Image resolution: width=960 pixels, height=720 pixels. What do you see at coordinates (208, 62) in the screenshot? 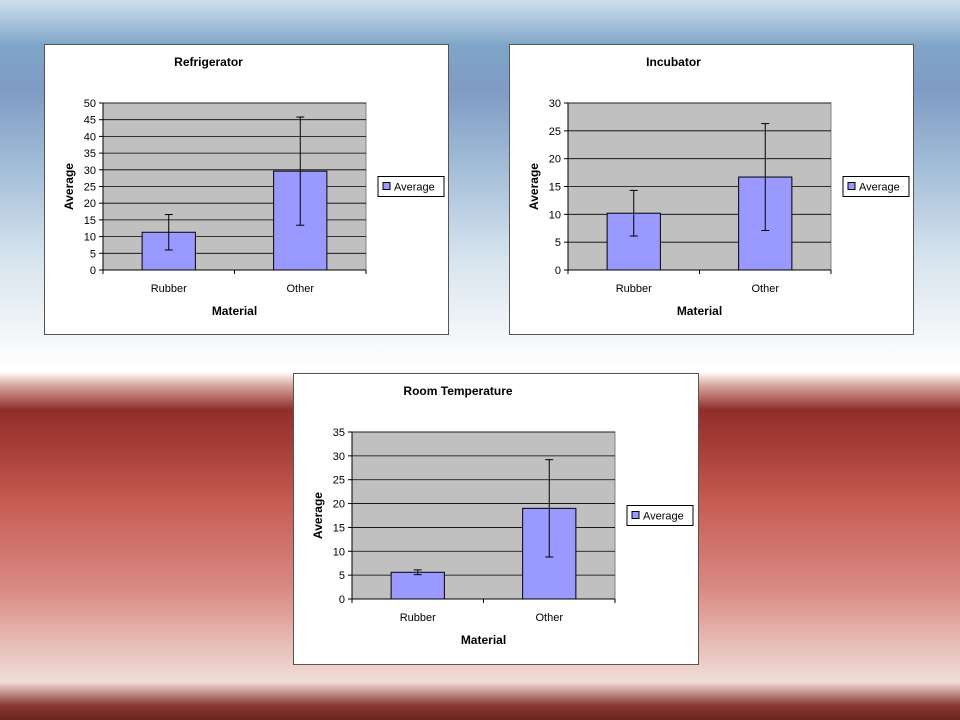
I see `chart-title: Refrigerator` at bounding box center [208, 62].